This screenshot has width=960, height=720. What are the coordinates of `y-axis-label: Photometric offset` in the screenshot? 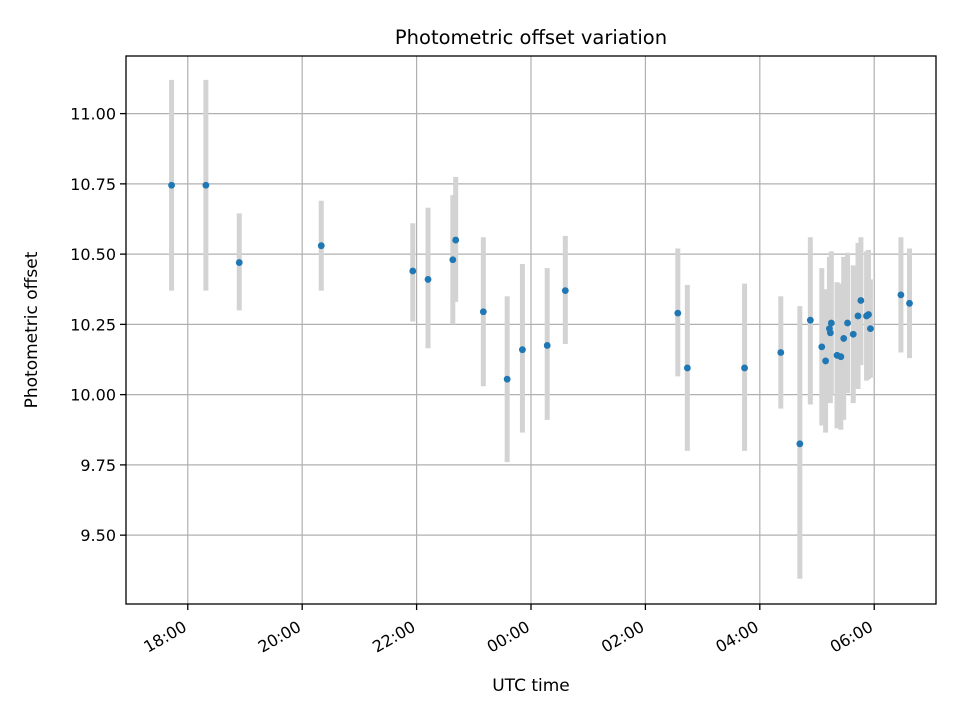 It's located at (32, 329).